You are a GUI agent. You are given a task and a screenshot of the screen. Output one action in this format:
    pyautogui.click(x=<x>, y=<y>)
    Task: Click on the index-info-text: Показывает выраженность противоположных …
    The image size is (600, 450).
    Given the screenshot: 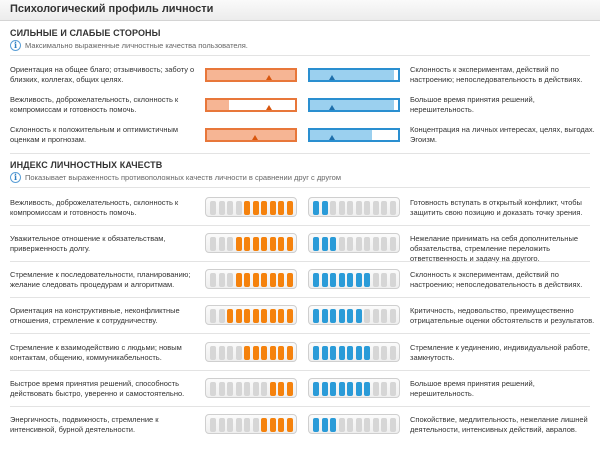 What is the action you would take?
    pyautogui.click(x=183, y=177)
    